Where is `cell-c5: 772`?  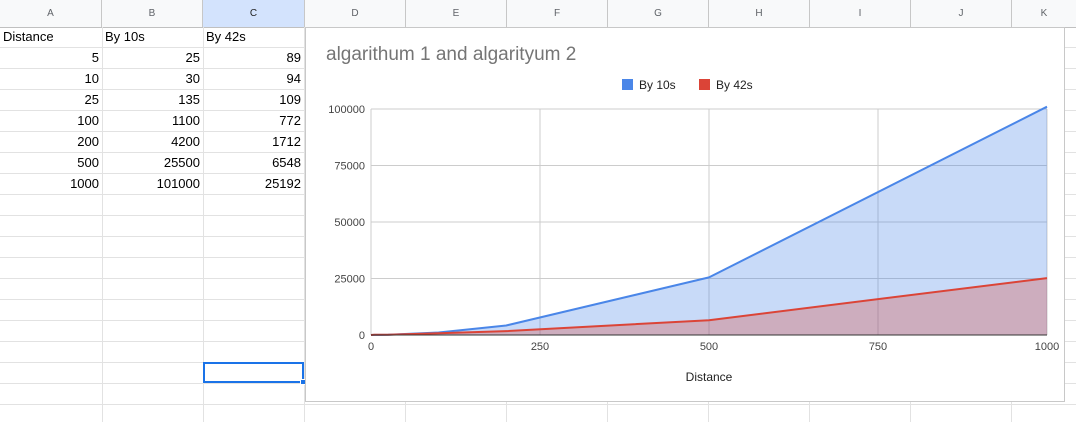
cell-c5: 772 is located at coordinates (290, 120).